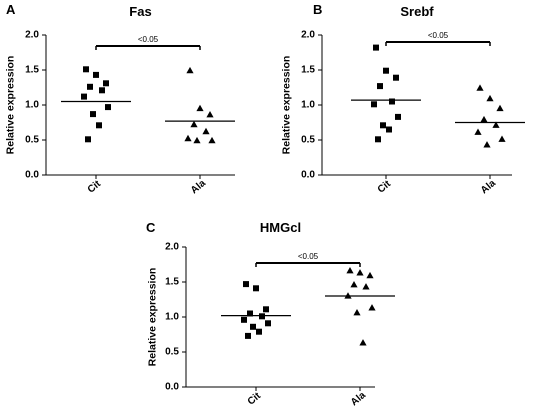 The image size is (550, 417). I want to click on panel-letter: C, so click(151, 227).